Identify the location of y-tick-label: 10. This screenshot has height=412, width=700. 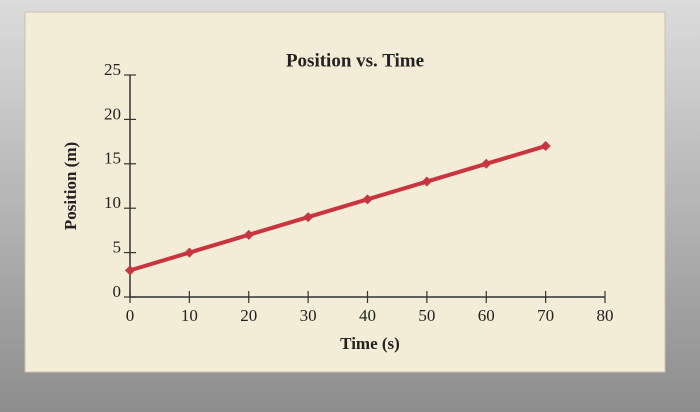
(112, 202).